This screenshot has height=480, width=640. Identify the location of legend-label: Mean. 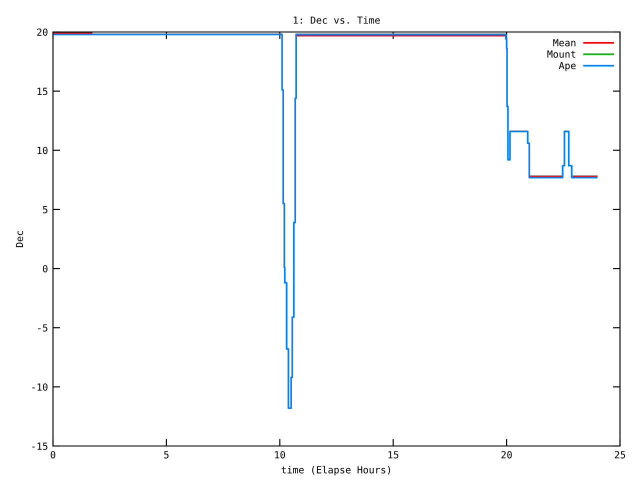
(564, 42).